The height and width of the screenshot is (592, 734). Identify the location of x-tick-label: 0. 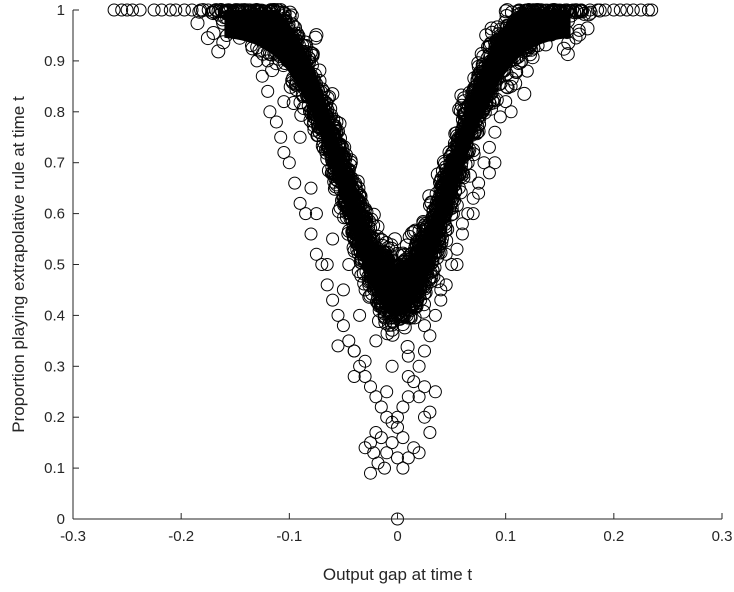
(397, 536).